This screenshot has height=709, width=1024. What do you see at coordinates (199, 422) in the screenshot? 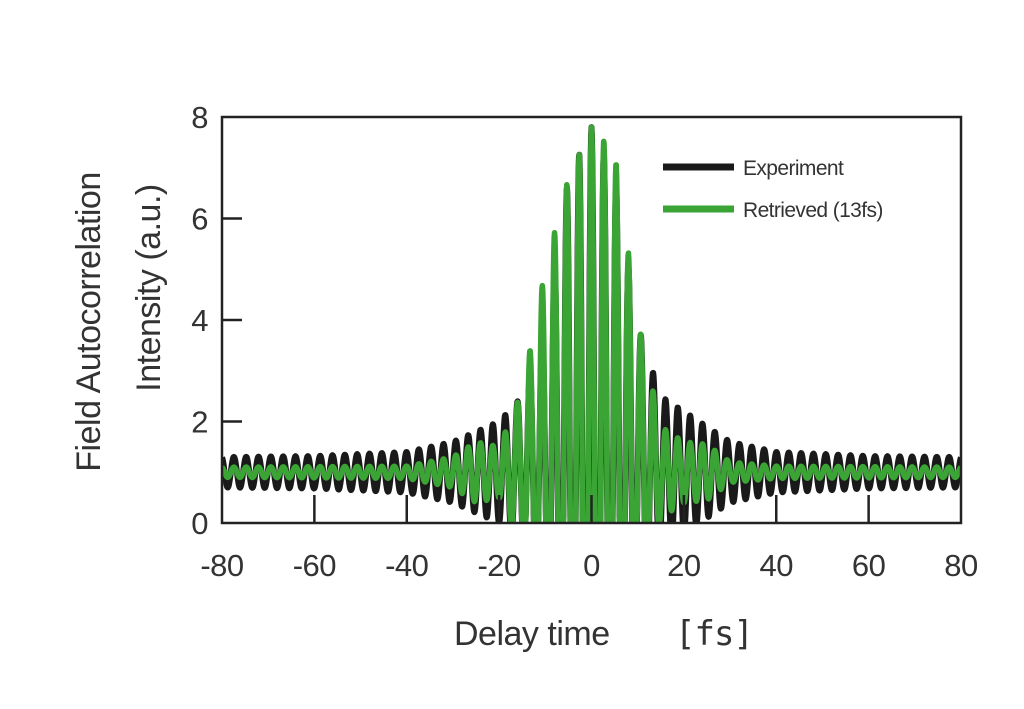
I see `y-tick-label: 2` at bounding box center [199, 422].